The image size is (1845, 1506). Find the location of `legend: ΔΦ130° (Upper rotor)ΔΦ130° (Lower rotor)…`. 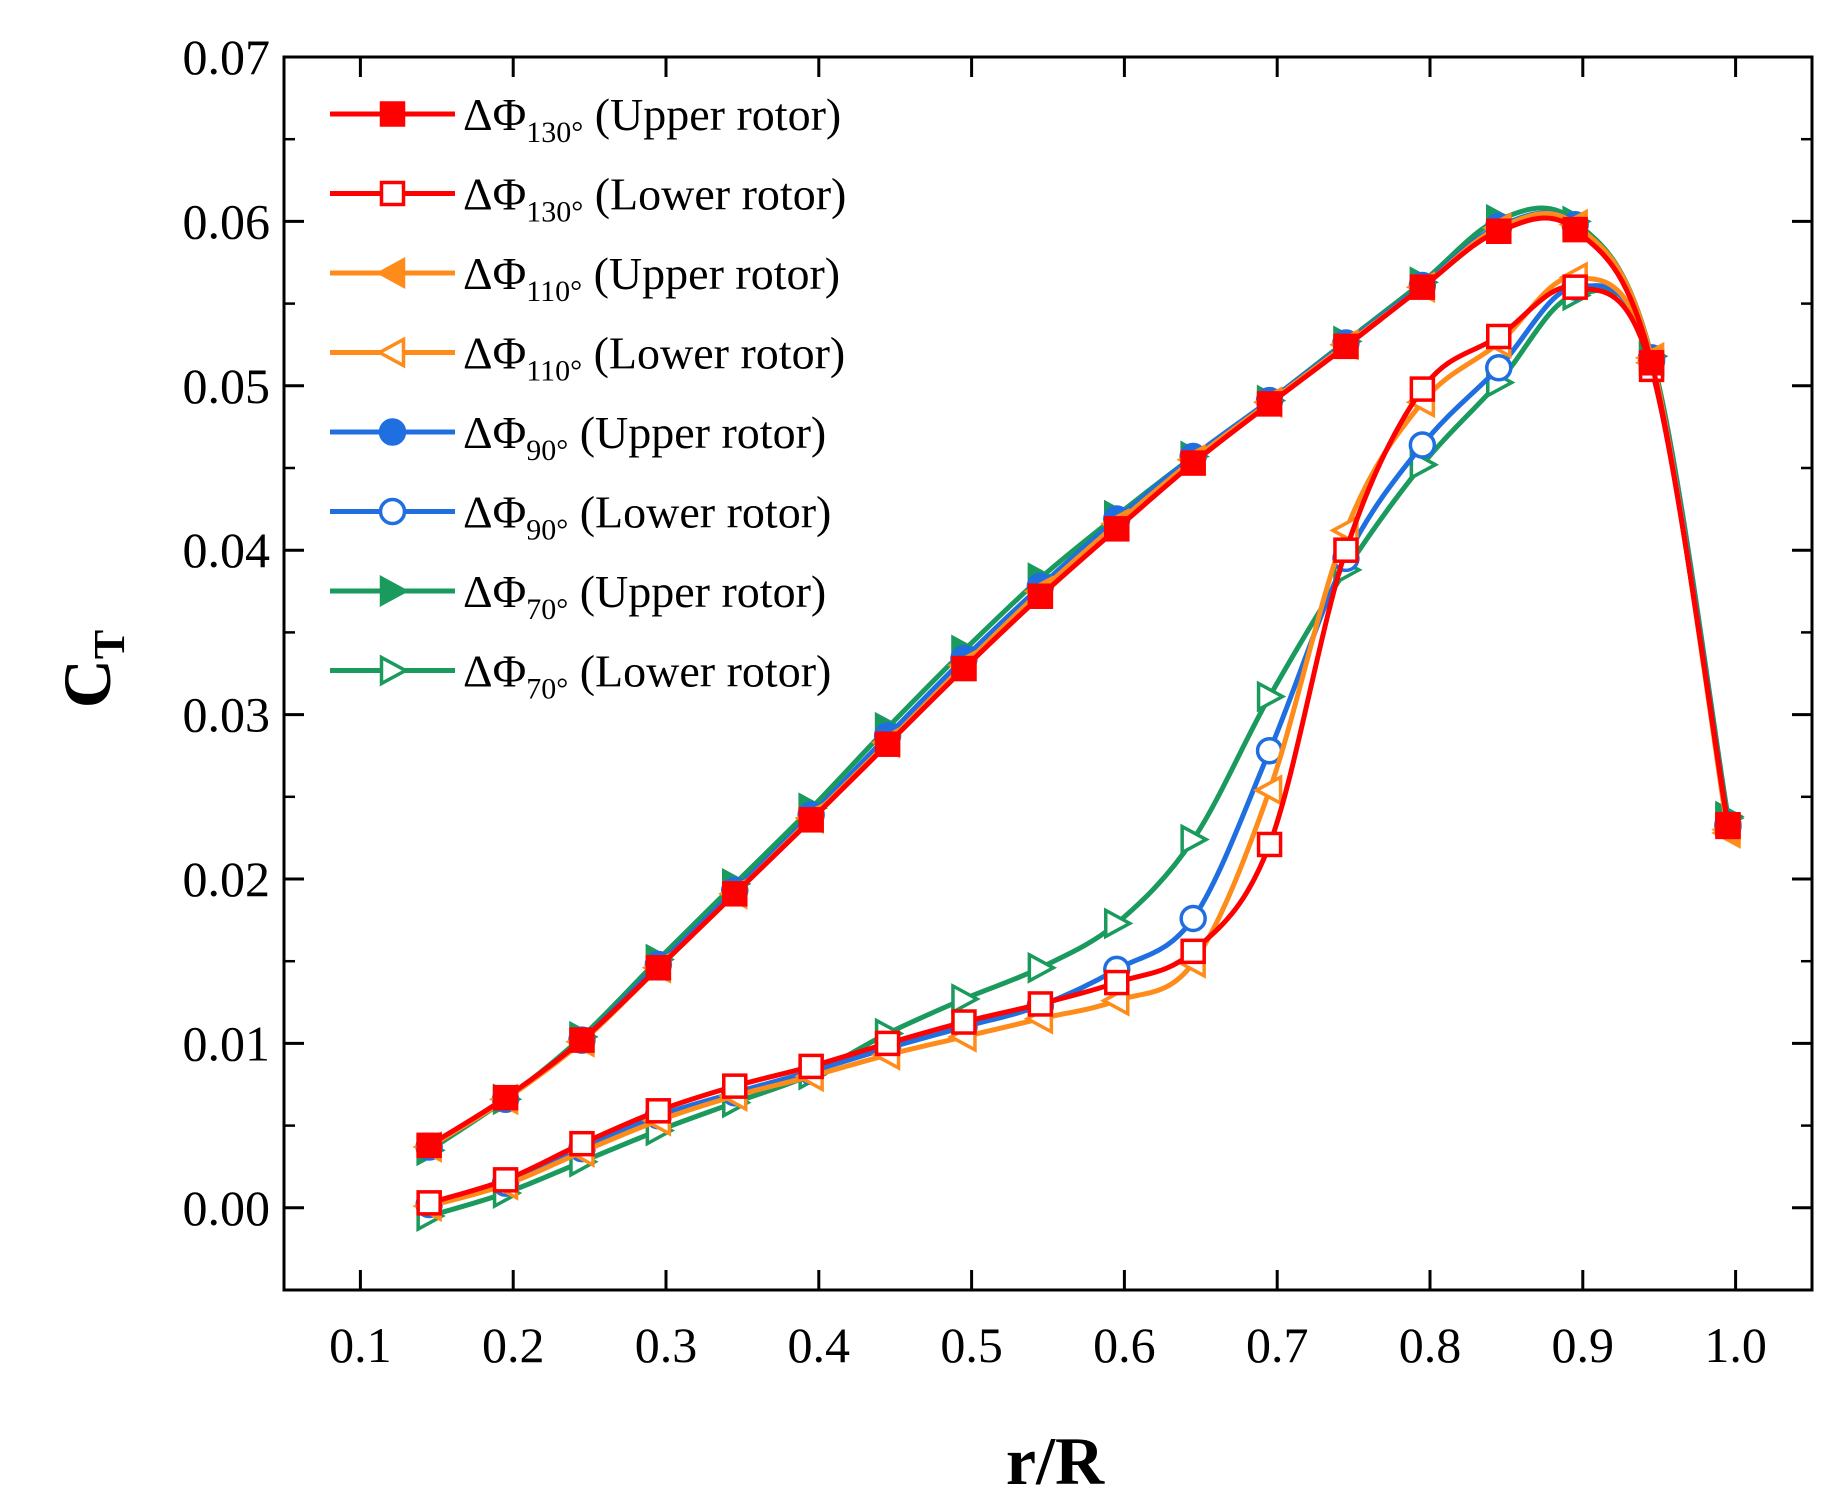

legend: ΔΦ130° (Upper rotor)ΔΦ130° (Lower rotor)… is located at coordinates (588, 397).